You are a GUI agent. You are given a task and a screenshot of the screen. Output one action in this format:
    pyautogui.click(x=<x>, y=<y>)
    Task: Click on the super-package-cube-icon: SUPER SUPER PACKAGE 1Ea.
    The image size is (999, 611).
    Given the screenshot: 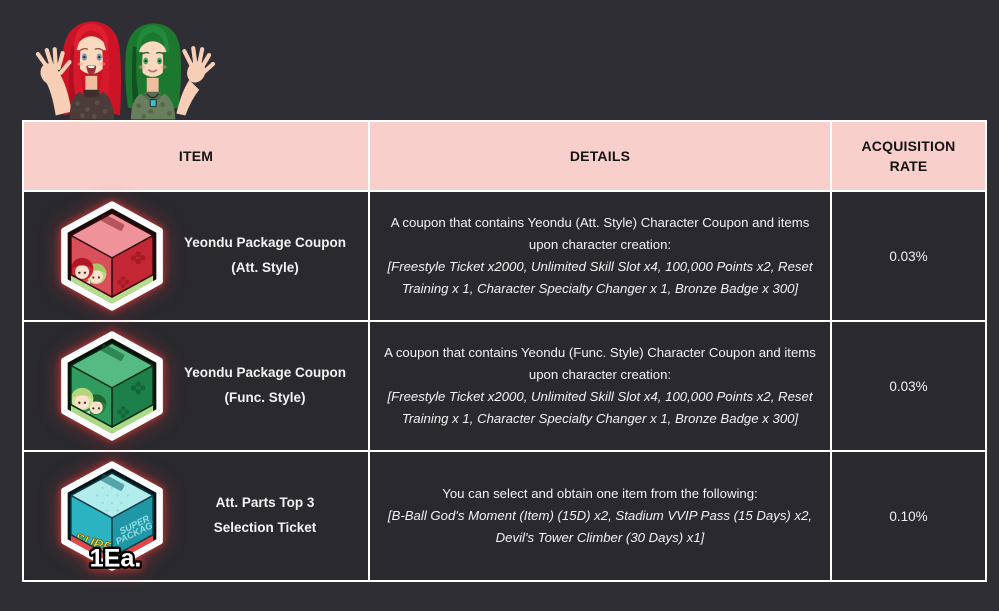 What is the action you would take?
    pyautogui.click(x=112, y=517)
    